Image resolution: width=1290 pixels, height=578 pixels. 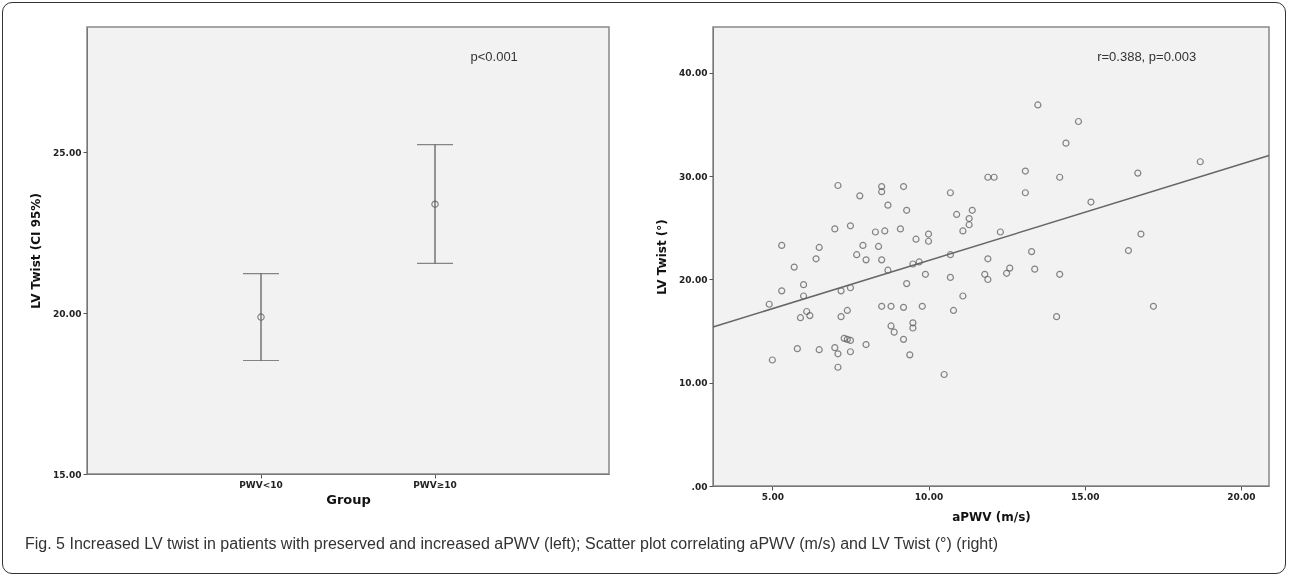 What do you see at coordinates (693, 73) in the screenshot?
I see `y-tick-label: 40.00` at bounding box center [693, 73].